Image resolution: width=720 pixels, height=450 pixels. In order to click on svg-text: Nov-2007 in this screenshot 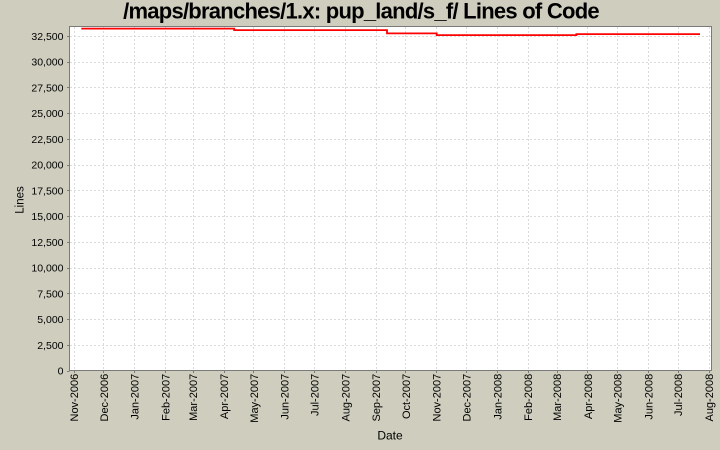, I will do `click(438, 398)`.